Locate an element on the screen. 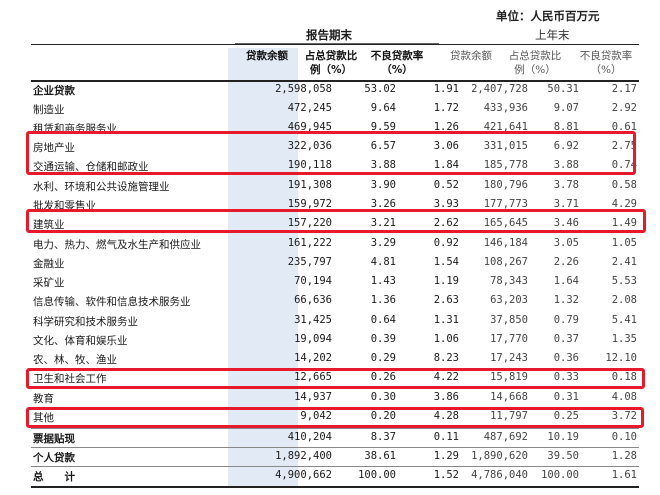  cell-value: 38.61 is located at coordinates (380, 456).